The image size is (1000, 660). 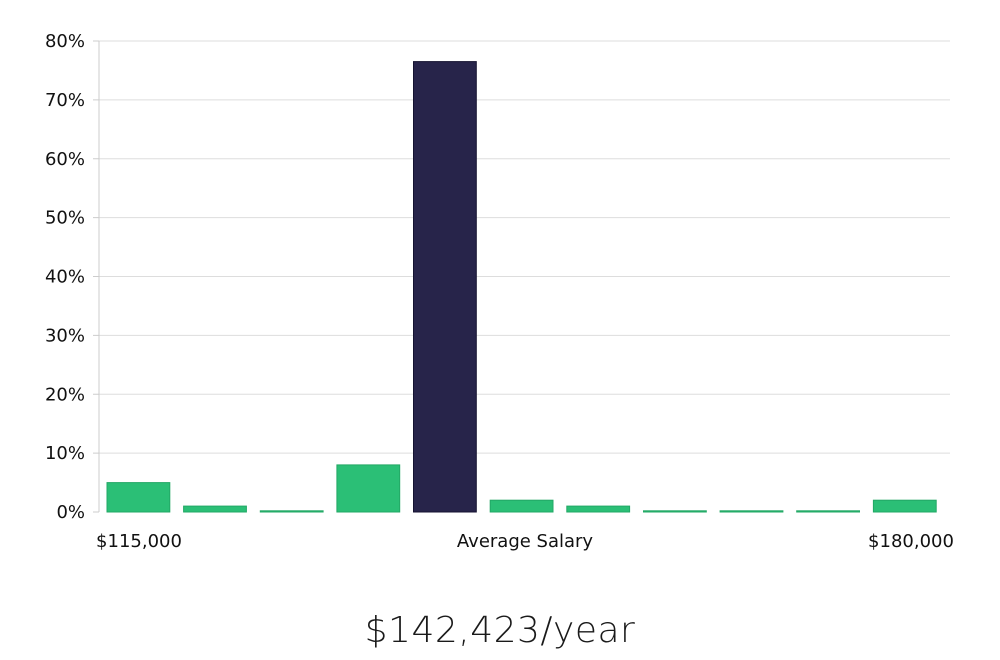 I want to click on bar-average, so click(x=445, y=287).